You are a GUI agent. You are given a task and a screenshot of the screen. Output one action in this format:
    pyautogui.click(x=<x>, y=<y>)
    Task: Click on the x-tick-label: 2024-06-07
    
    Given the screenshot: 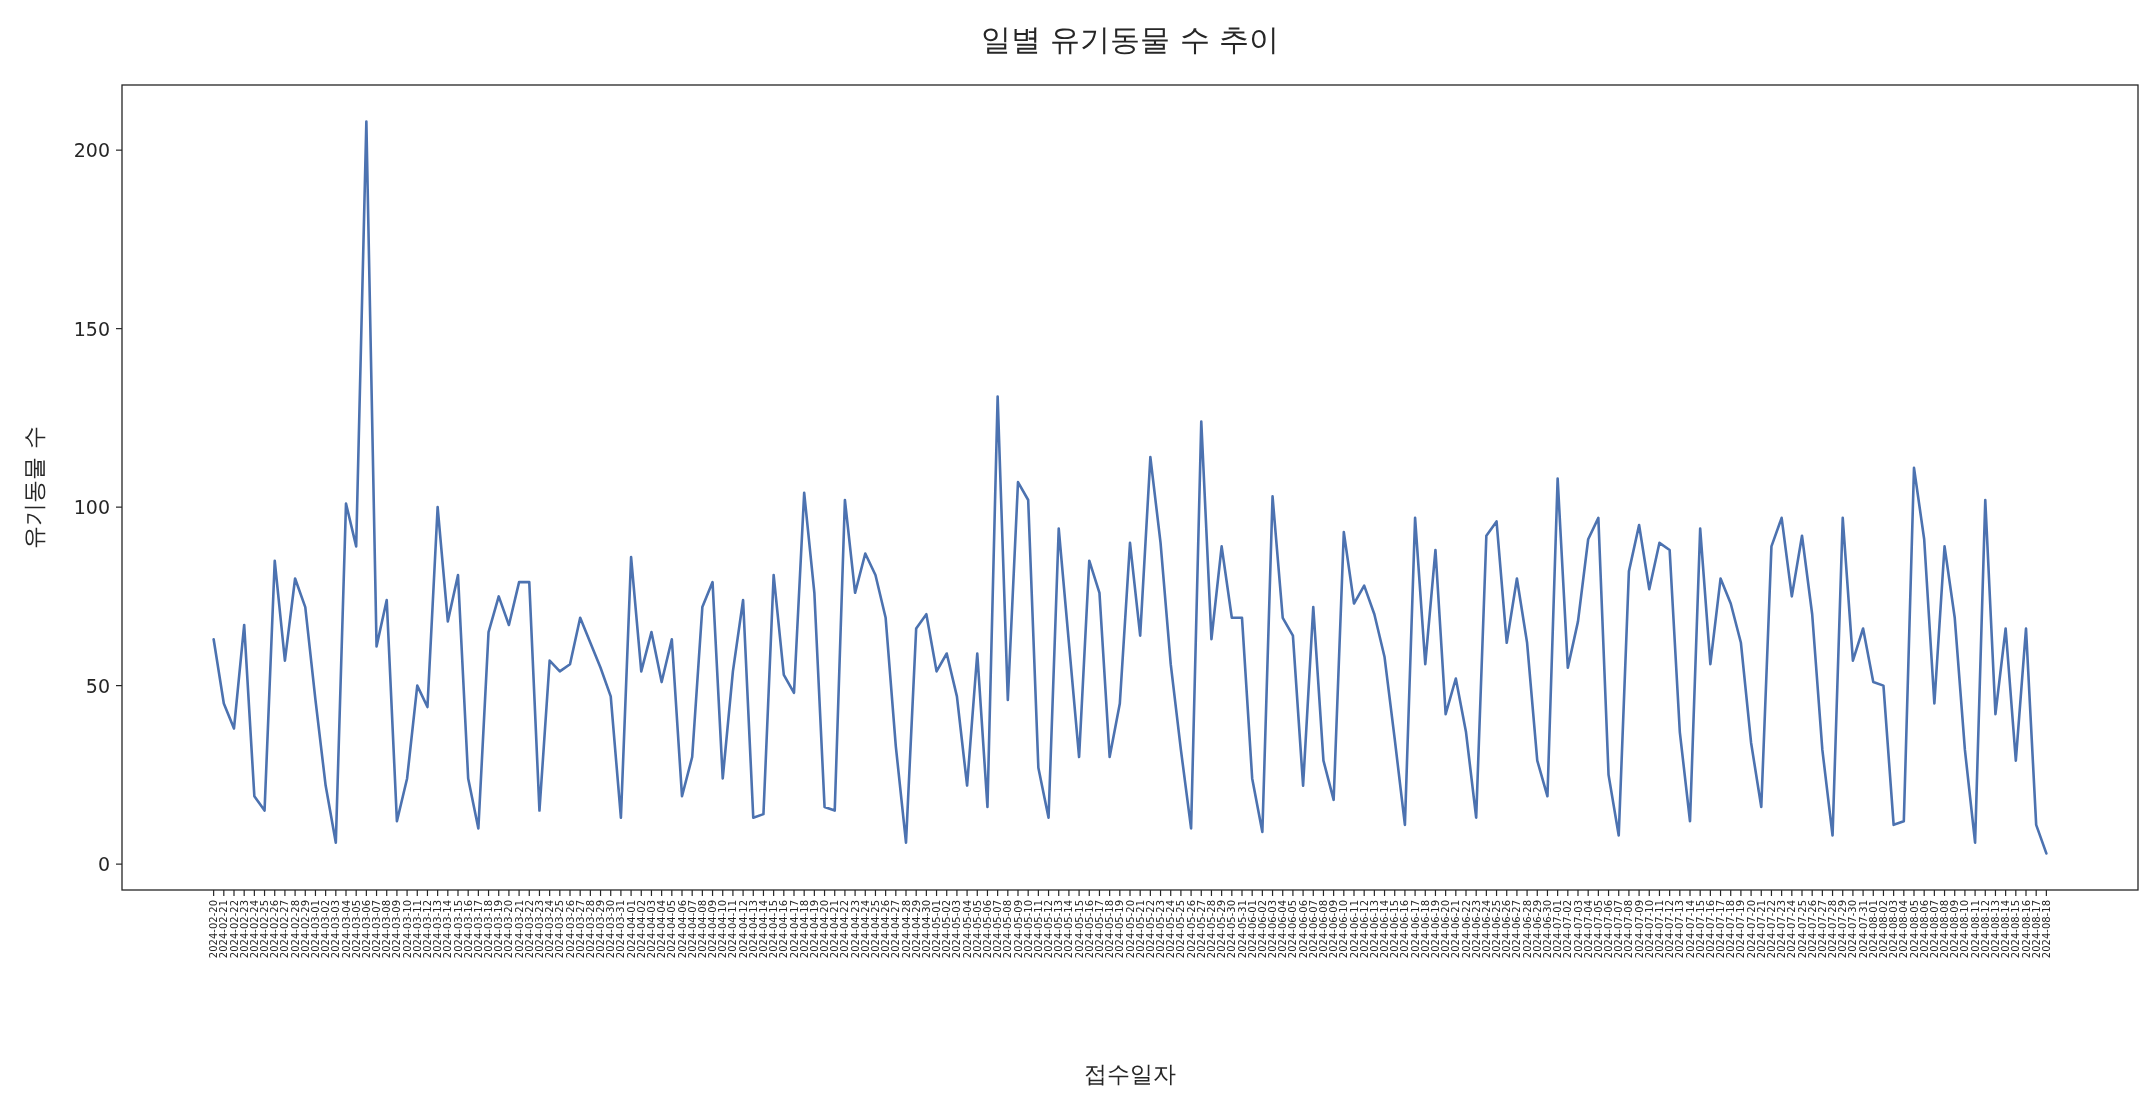 What is the action you would take?
    pyautogui.click(x=1313, y=929)
    